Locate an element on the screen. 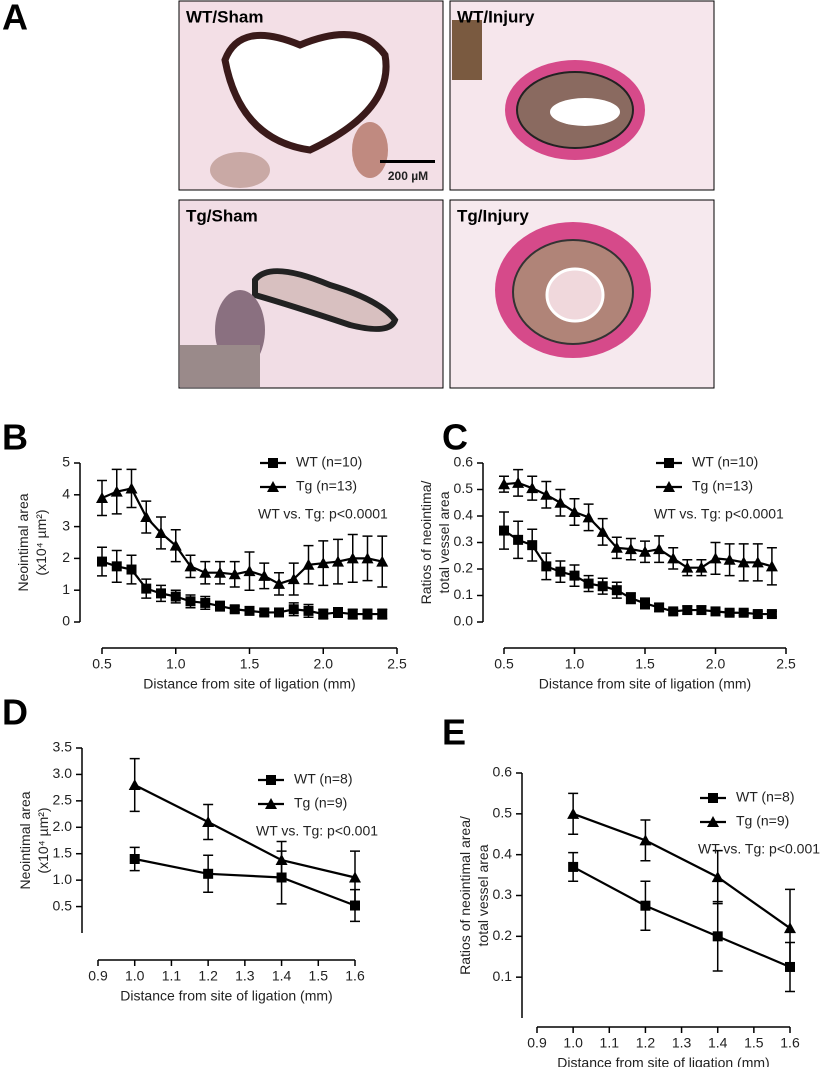  legend-label: Tg (n=9) is located at coordinates (320, 803).